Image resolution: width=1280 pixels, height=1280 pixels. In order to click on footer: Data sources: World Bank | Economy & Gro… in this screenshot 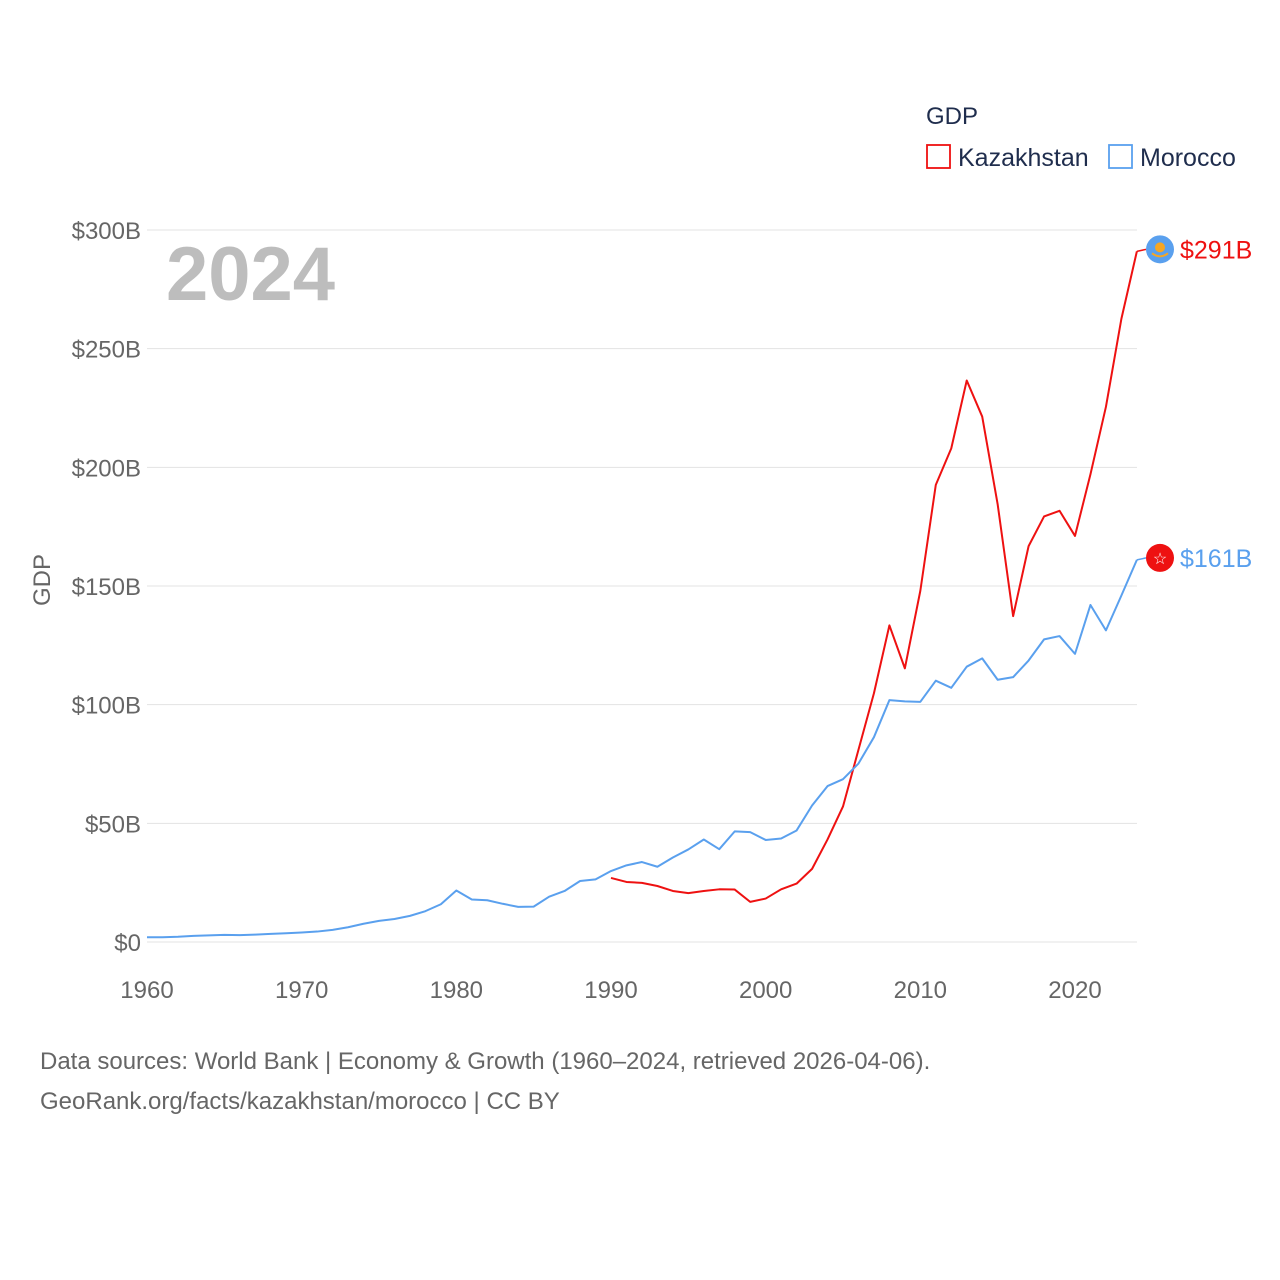, I will do `click(485, 1082)`.